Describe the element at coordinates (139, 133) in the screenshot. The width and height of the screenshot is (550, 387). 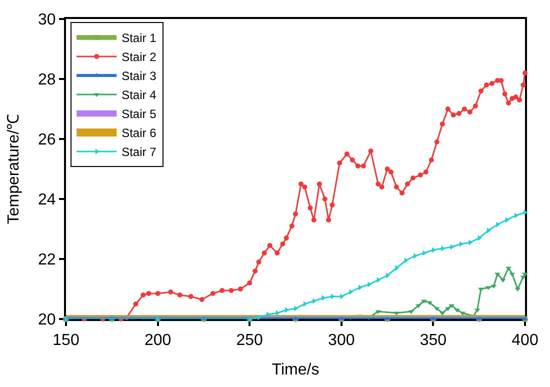
I see `legend-label: Stair 6` at that location.